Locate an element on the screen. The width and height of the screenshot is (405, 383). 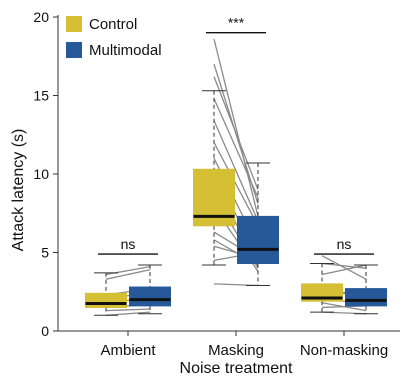
legend-swatch-control is located at coordinates (74, 24).